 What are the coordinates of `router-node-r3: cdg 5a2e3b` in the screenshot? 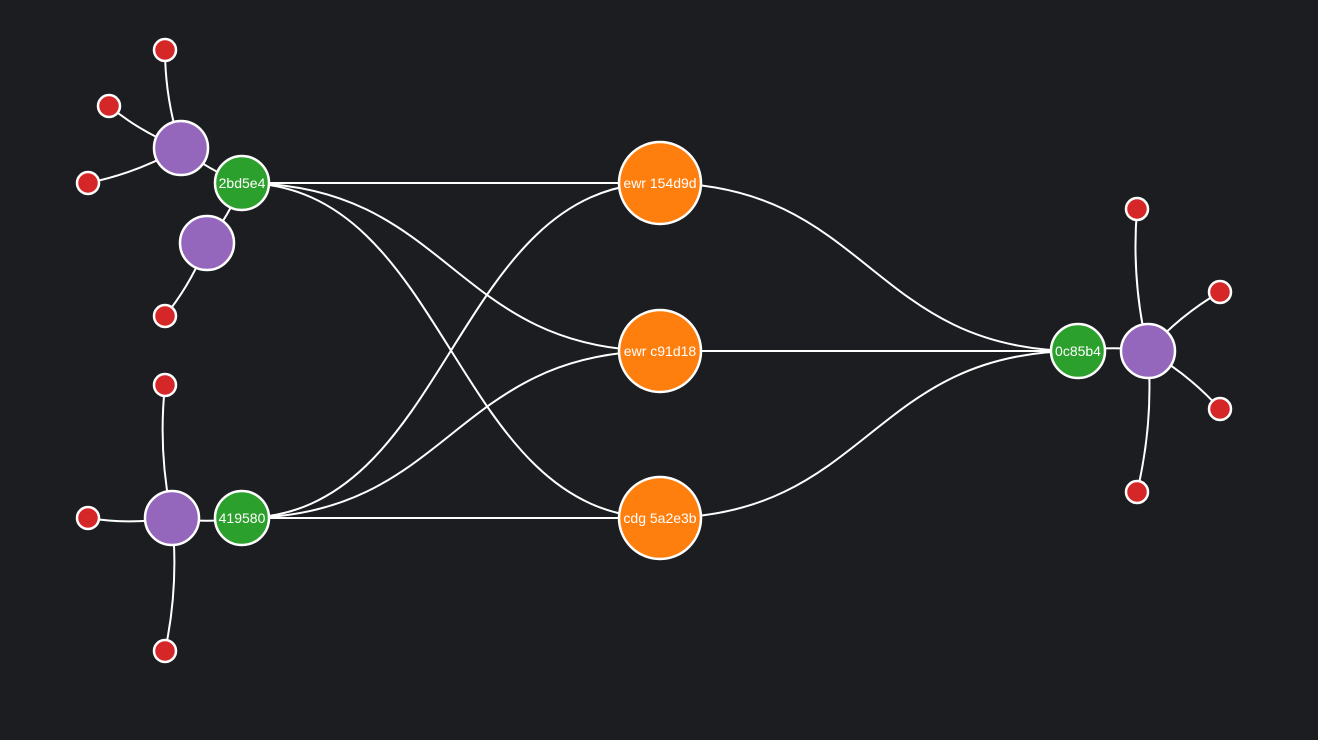 It's located at (660, 518).